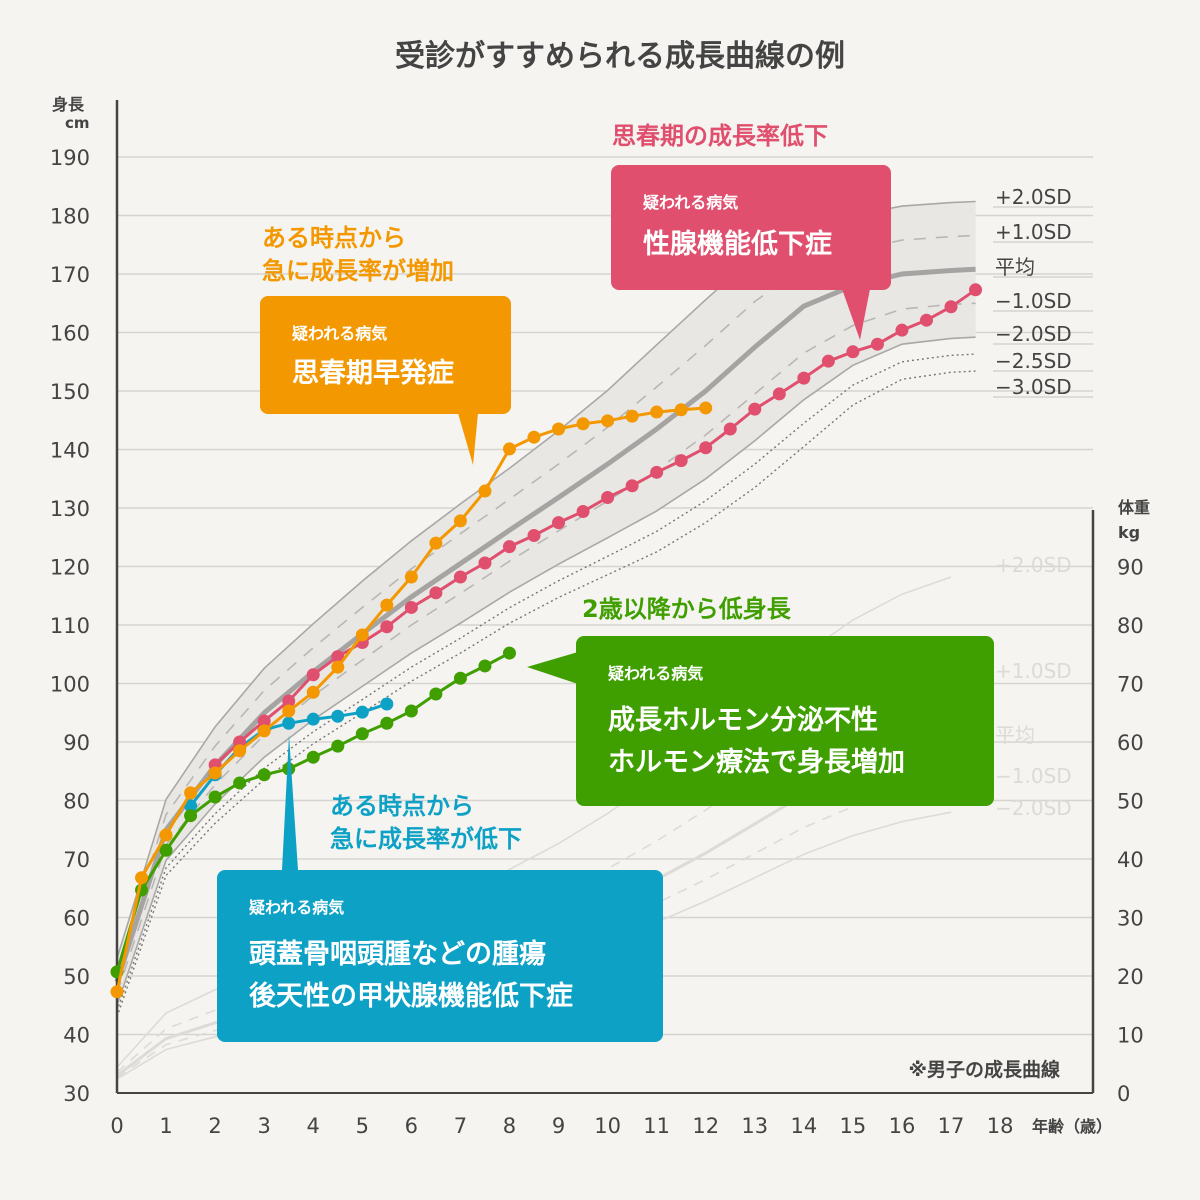 The height and width of the screenshot is (1200, 1200). Describe the element at coordinates (1130, 568) in the screenshot. I see `y2-tick-label: 90` at that location.